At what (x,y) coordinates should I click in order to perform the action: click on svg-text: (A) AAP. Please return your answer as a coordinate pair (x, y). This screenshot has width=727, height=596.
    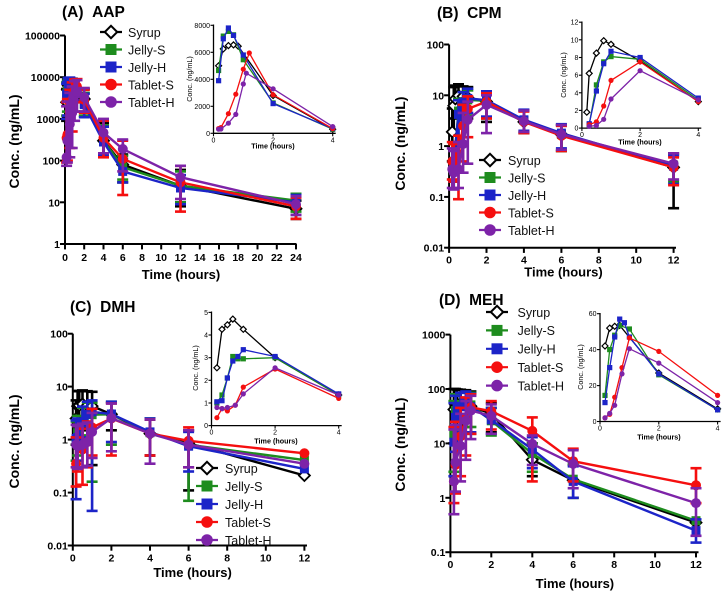
    Looking at the image, I should click on (93, 12).